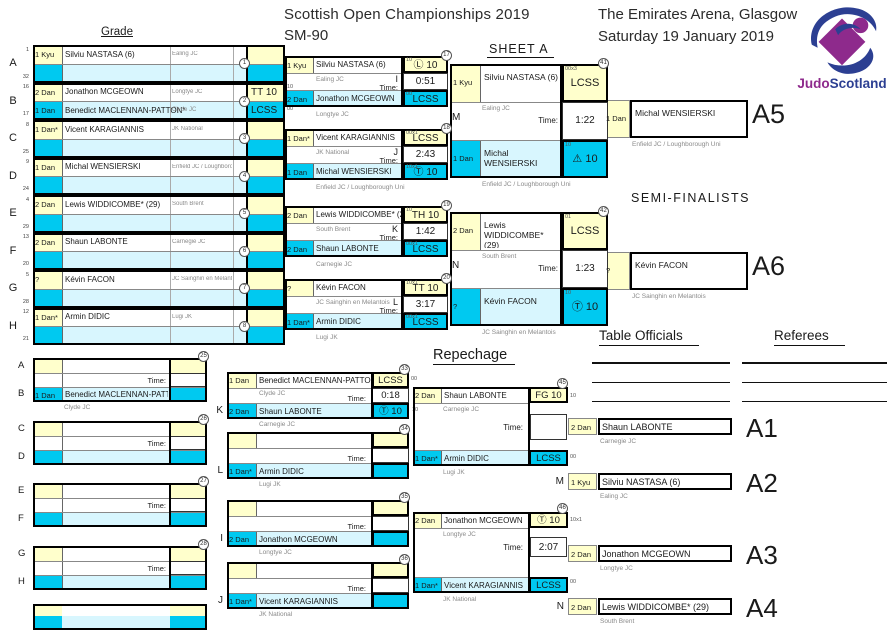  What do you see at coordinates (220, 470) in the screenshot?
I see `round-letter: L` at bounding box center [220, 470].